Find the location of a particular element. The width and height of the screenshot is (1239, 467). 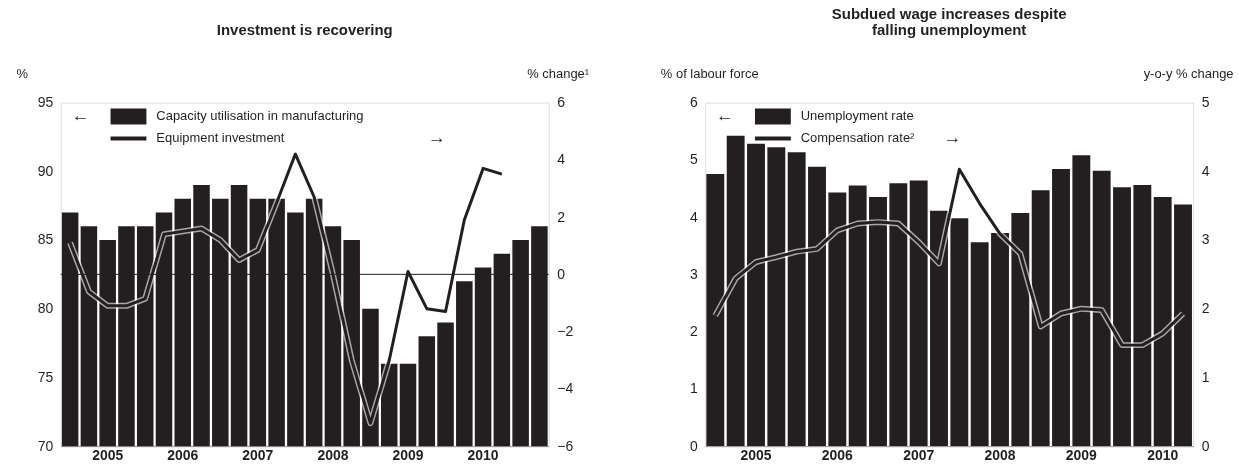

y-axis-title: % is located at coordinates (22, 74).